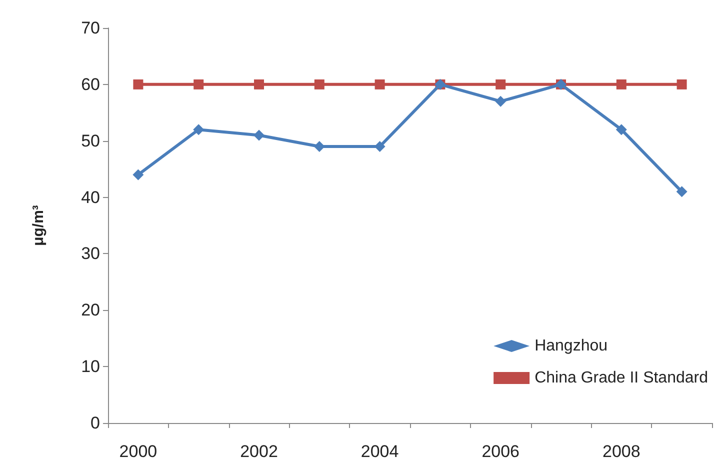 The height and width of the screenshot is (471, 725). Describe the element at coordinates (90, 310) in the screenshot. I see `y-tick-label: 20` at that location.